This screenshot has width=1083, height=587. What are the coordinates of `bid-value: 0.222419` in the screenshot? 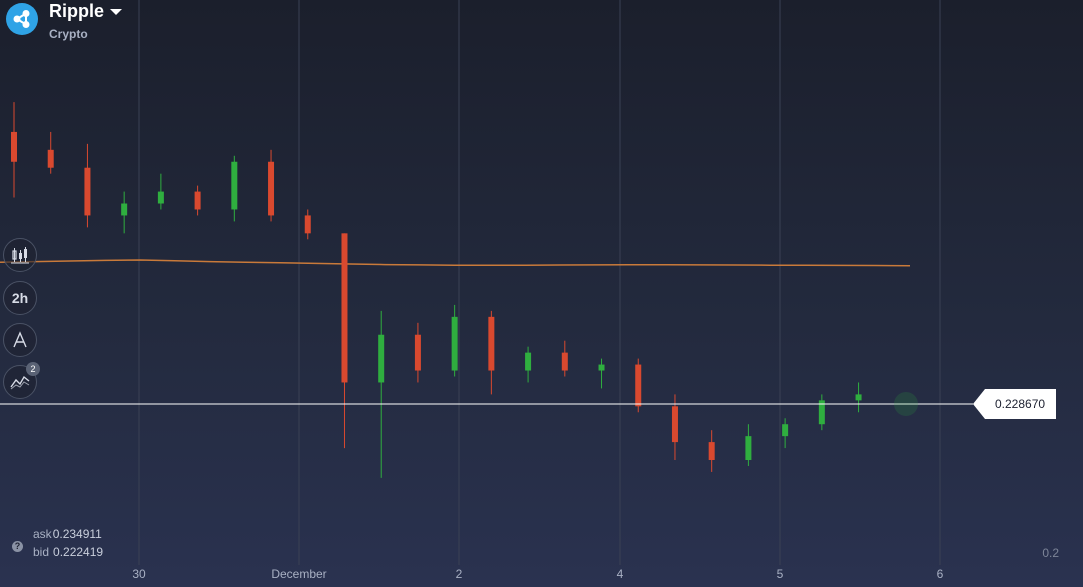 It's located at (78, 552).